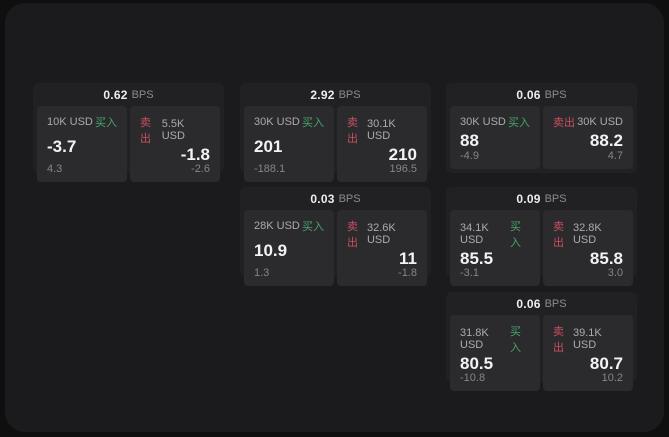 Image resolution: width=669 pixels, height=437 pixels. I want to click on buy-value: 80.5, so click(477, 363).